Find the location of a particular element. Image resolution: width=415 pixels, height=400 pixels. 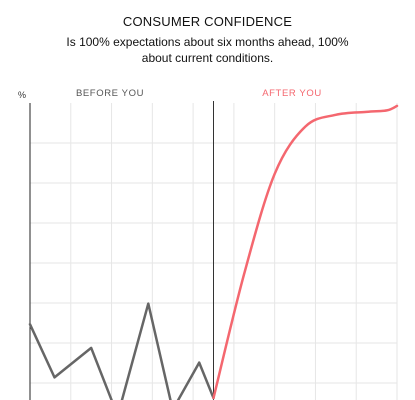

region-label-before: BEFORE YOU is located at coordinates (110, 93).